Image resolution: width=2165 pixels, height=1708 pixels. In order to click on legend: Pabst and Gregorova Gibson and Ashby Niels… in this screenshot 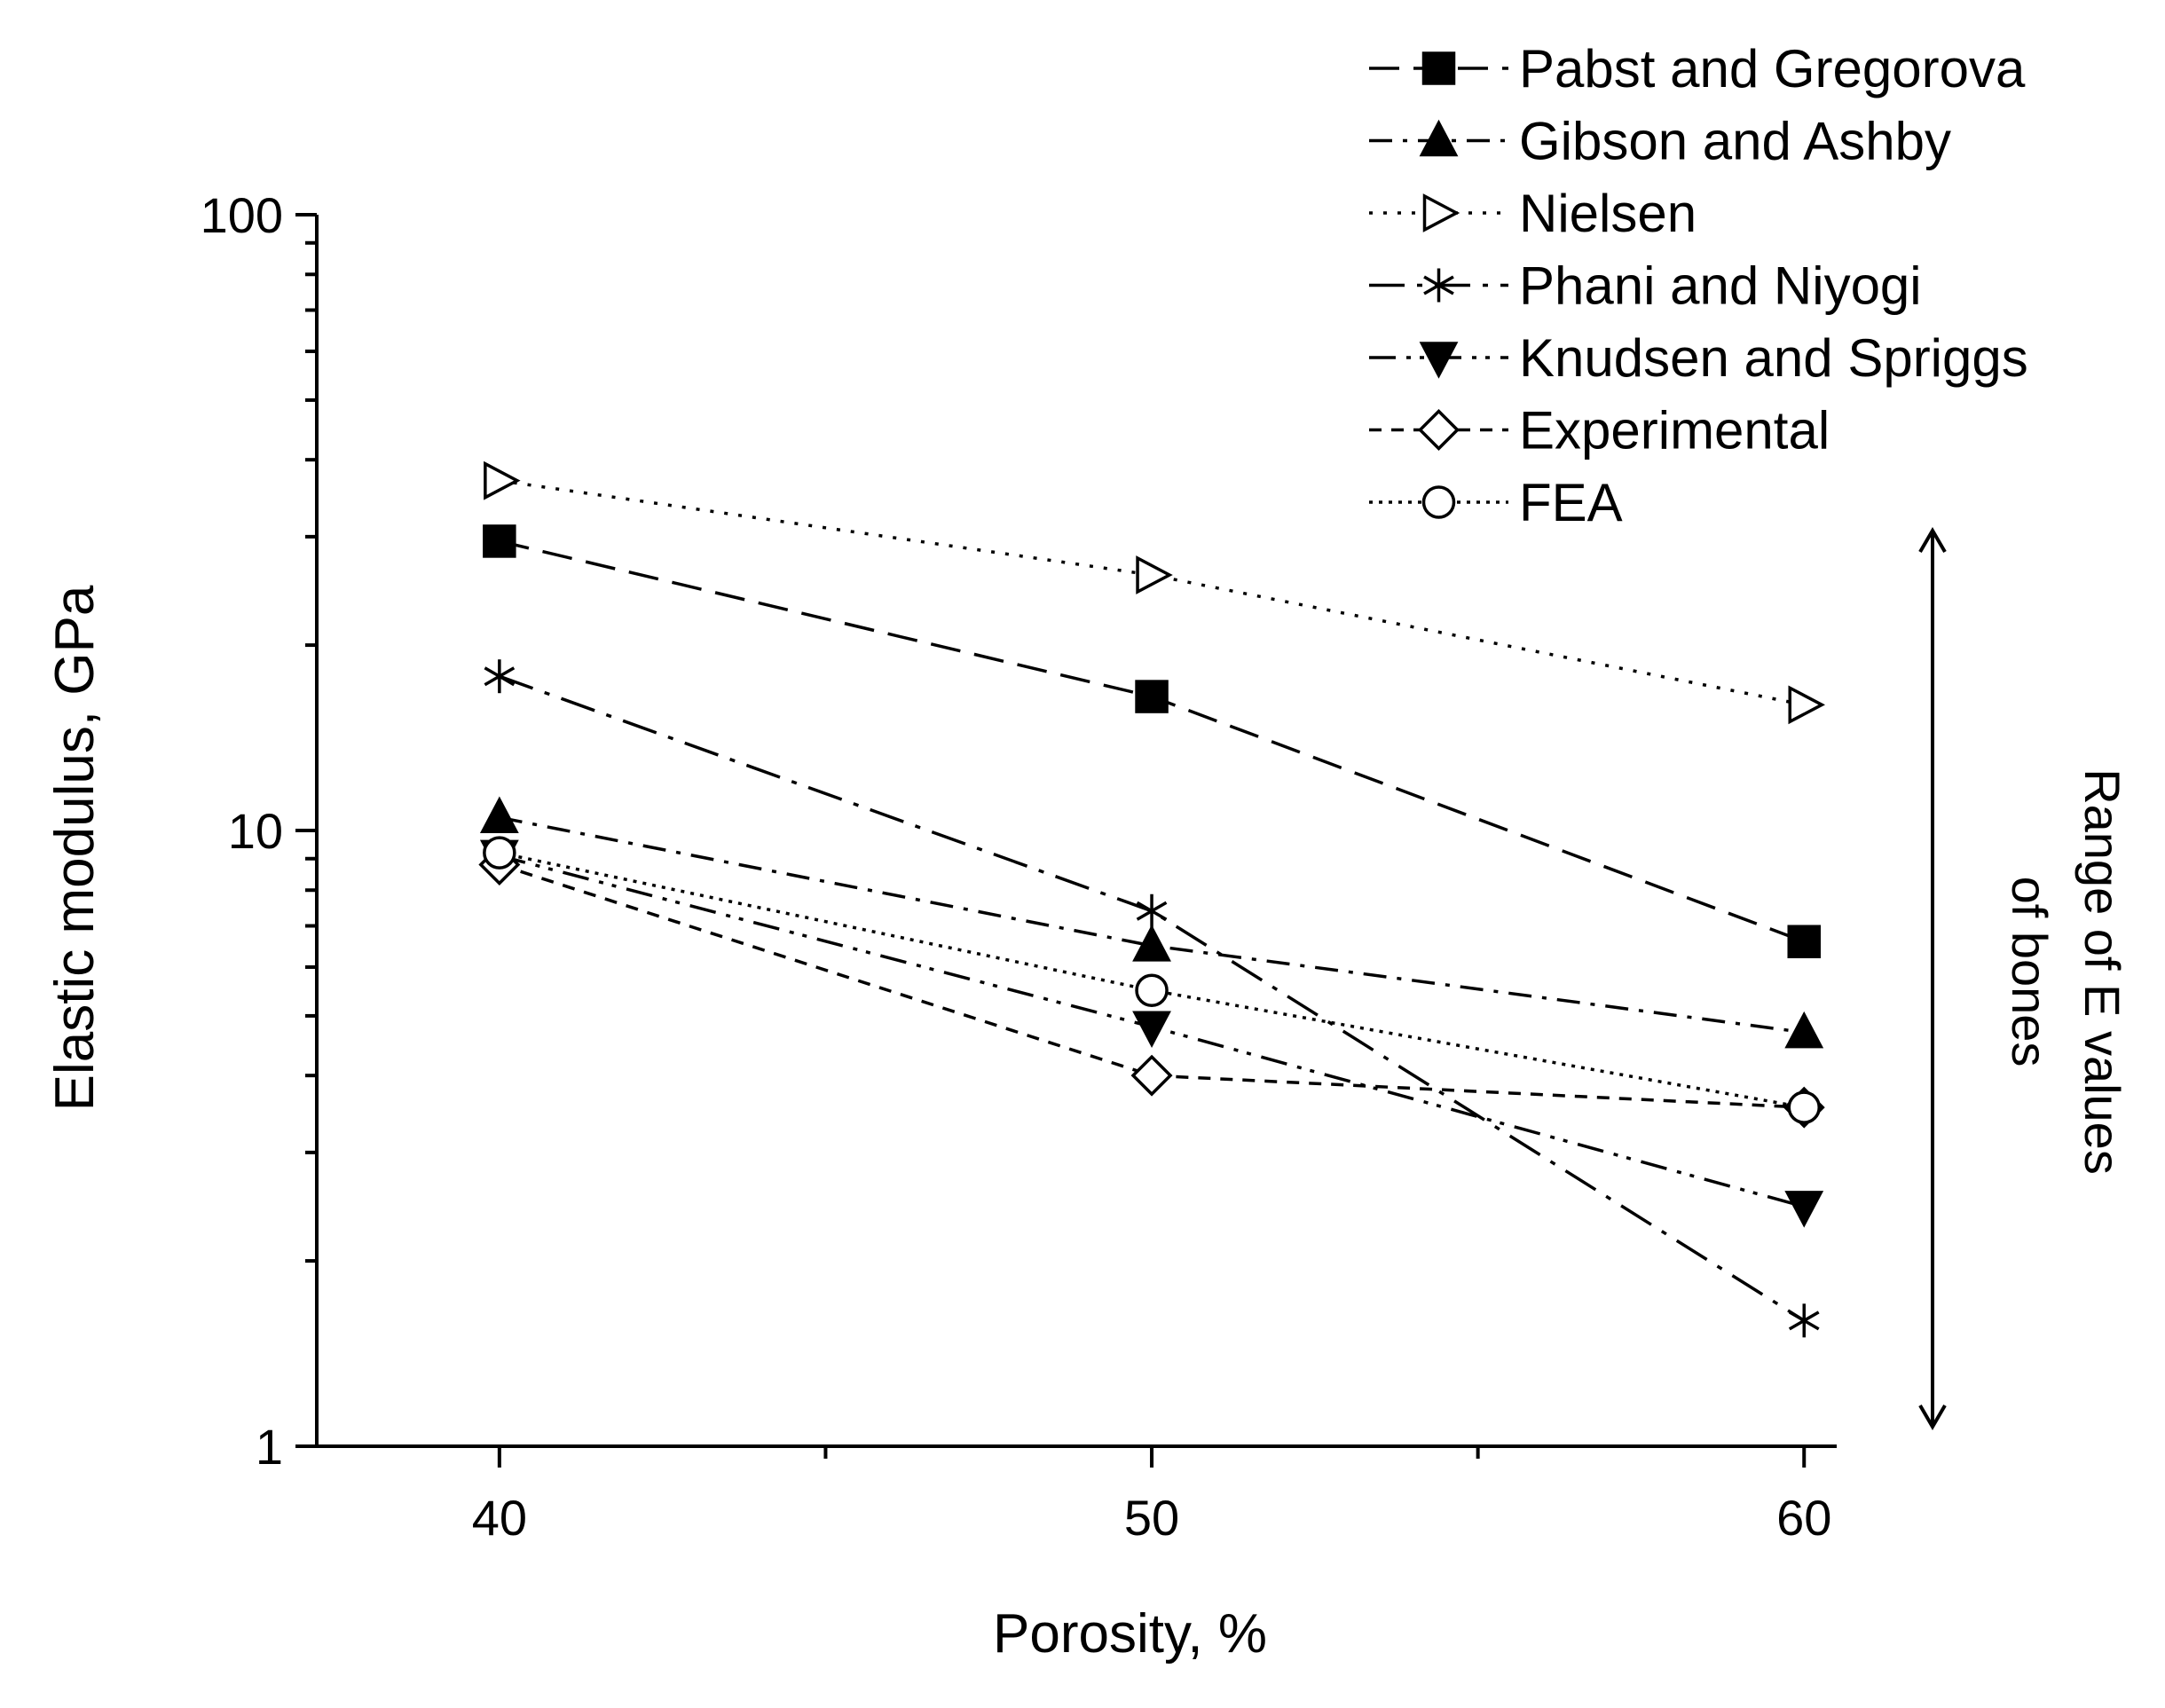, I will do `click(1698, 286)`.